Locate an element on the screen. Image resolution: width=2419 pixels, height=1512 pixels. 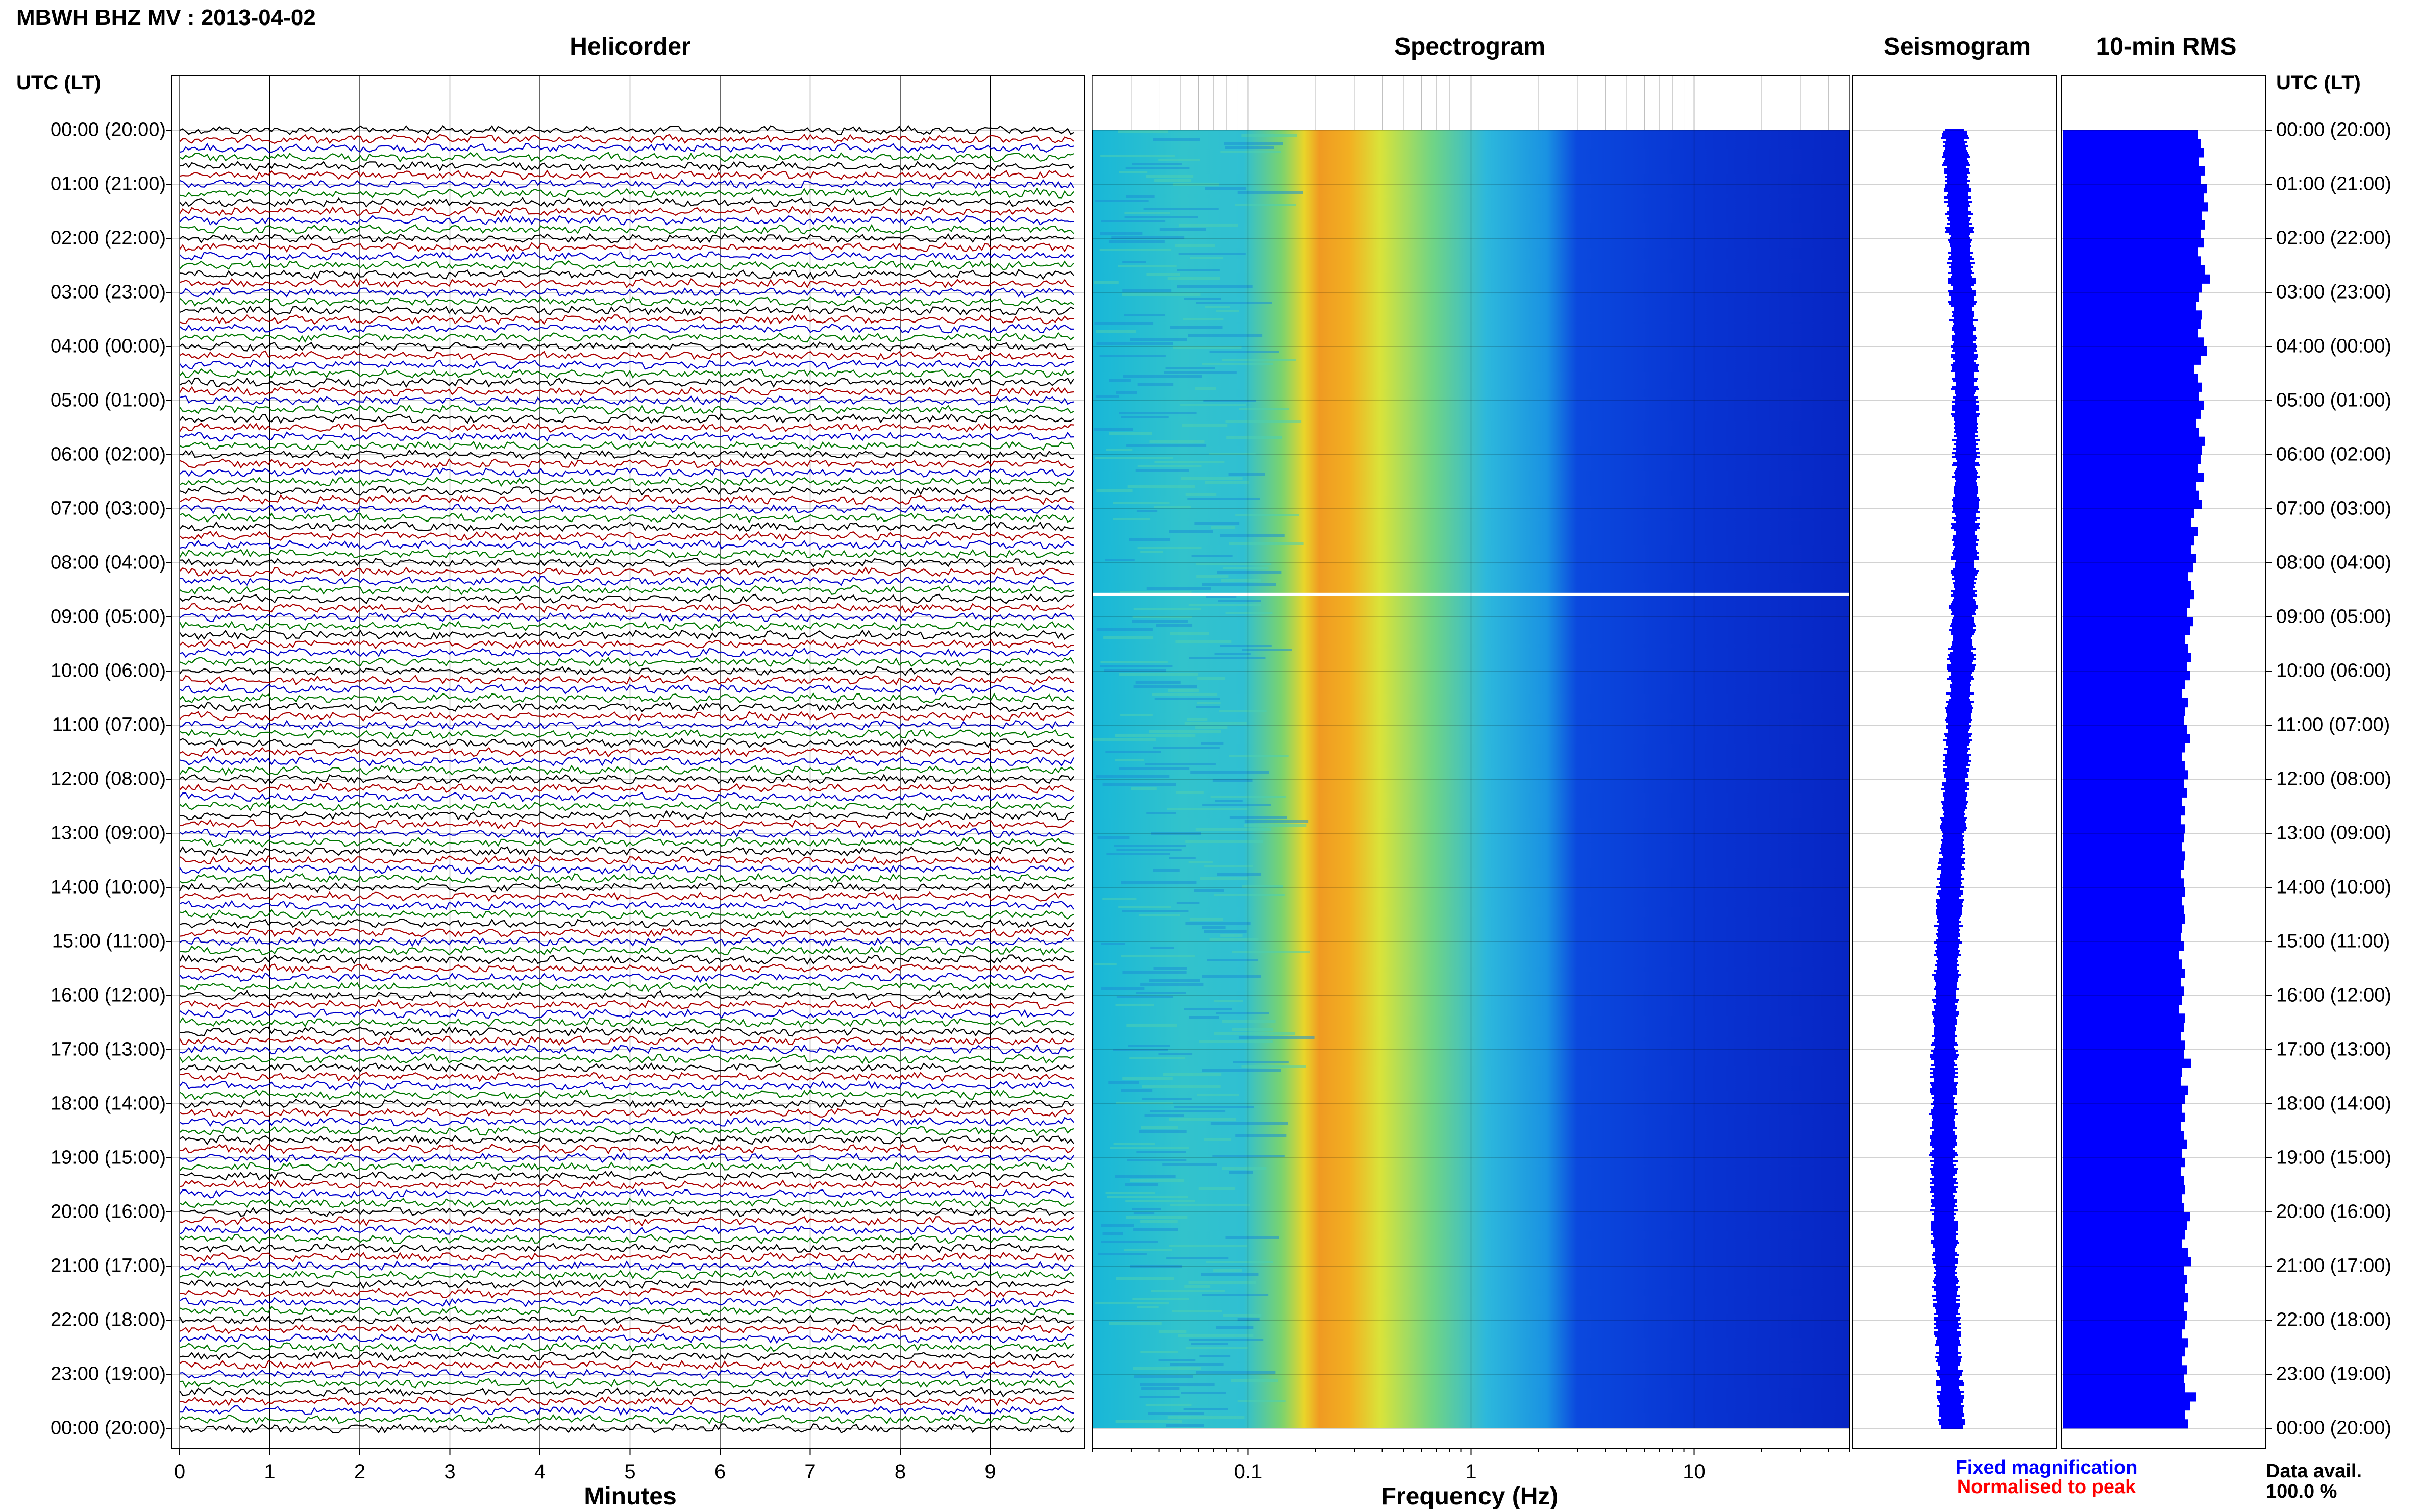
seismogram-trace is located at coordinates (1954, 779).